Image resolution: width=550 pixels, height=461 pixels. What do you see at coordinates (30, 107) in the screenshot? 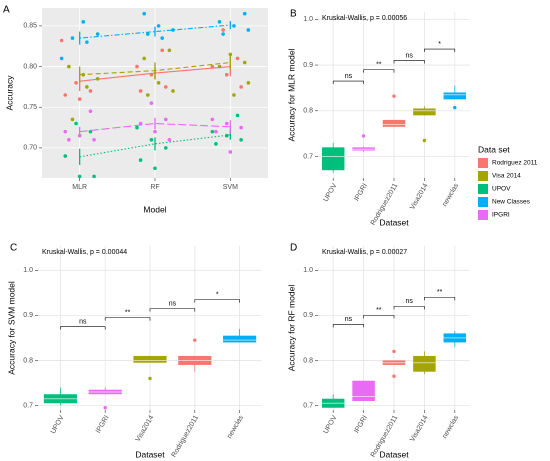
I see `y-tick-label: 0.75` at bounding box center [30, 107].